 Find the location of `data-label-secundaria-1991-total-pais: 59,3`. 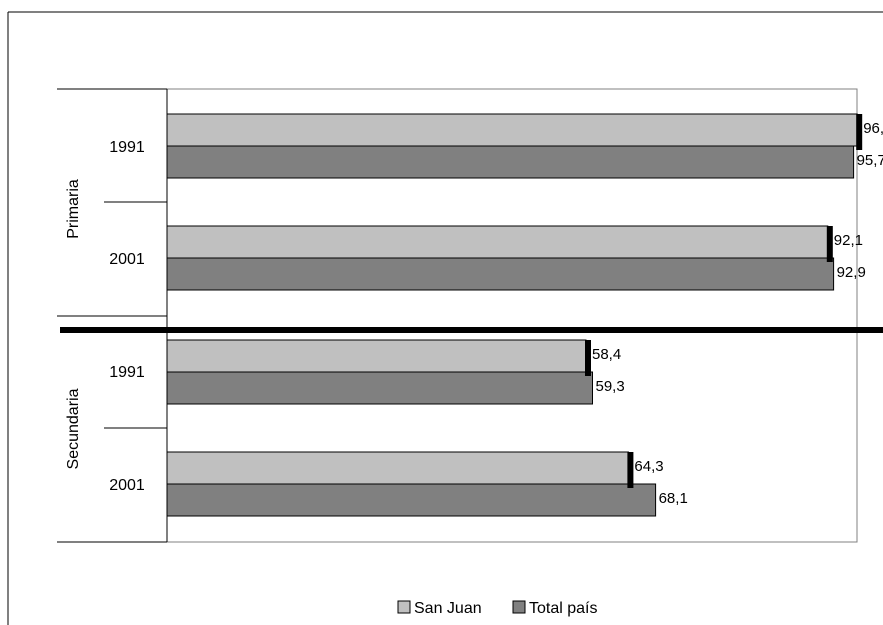

data-label-secundaria-1991-total-pais: 59,3 is located at coordinates (610, 386).